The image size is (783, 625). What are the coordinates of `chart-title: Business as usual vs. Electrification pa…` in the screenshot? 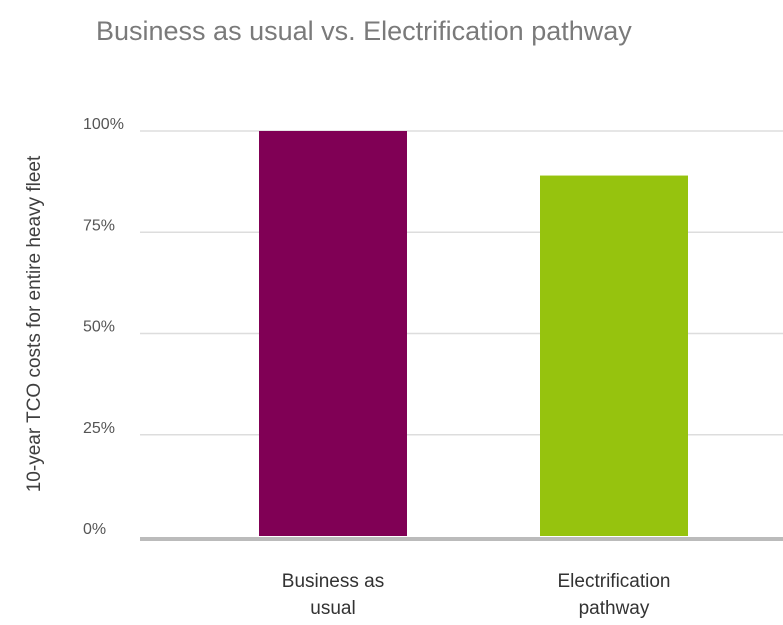 It's located at (364, 31).